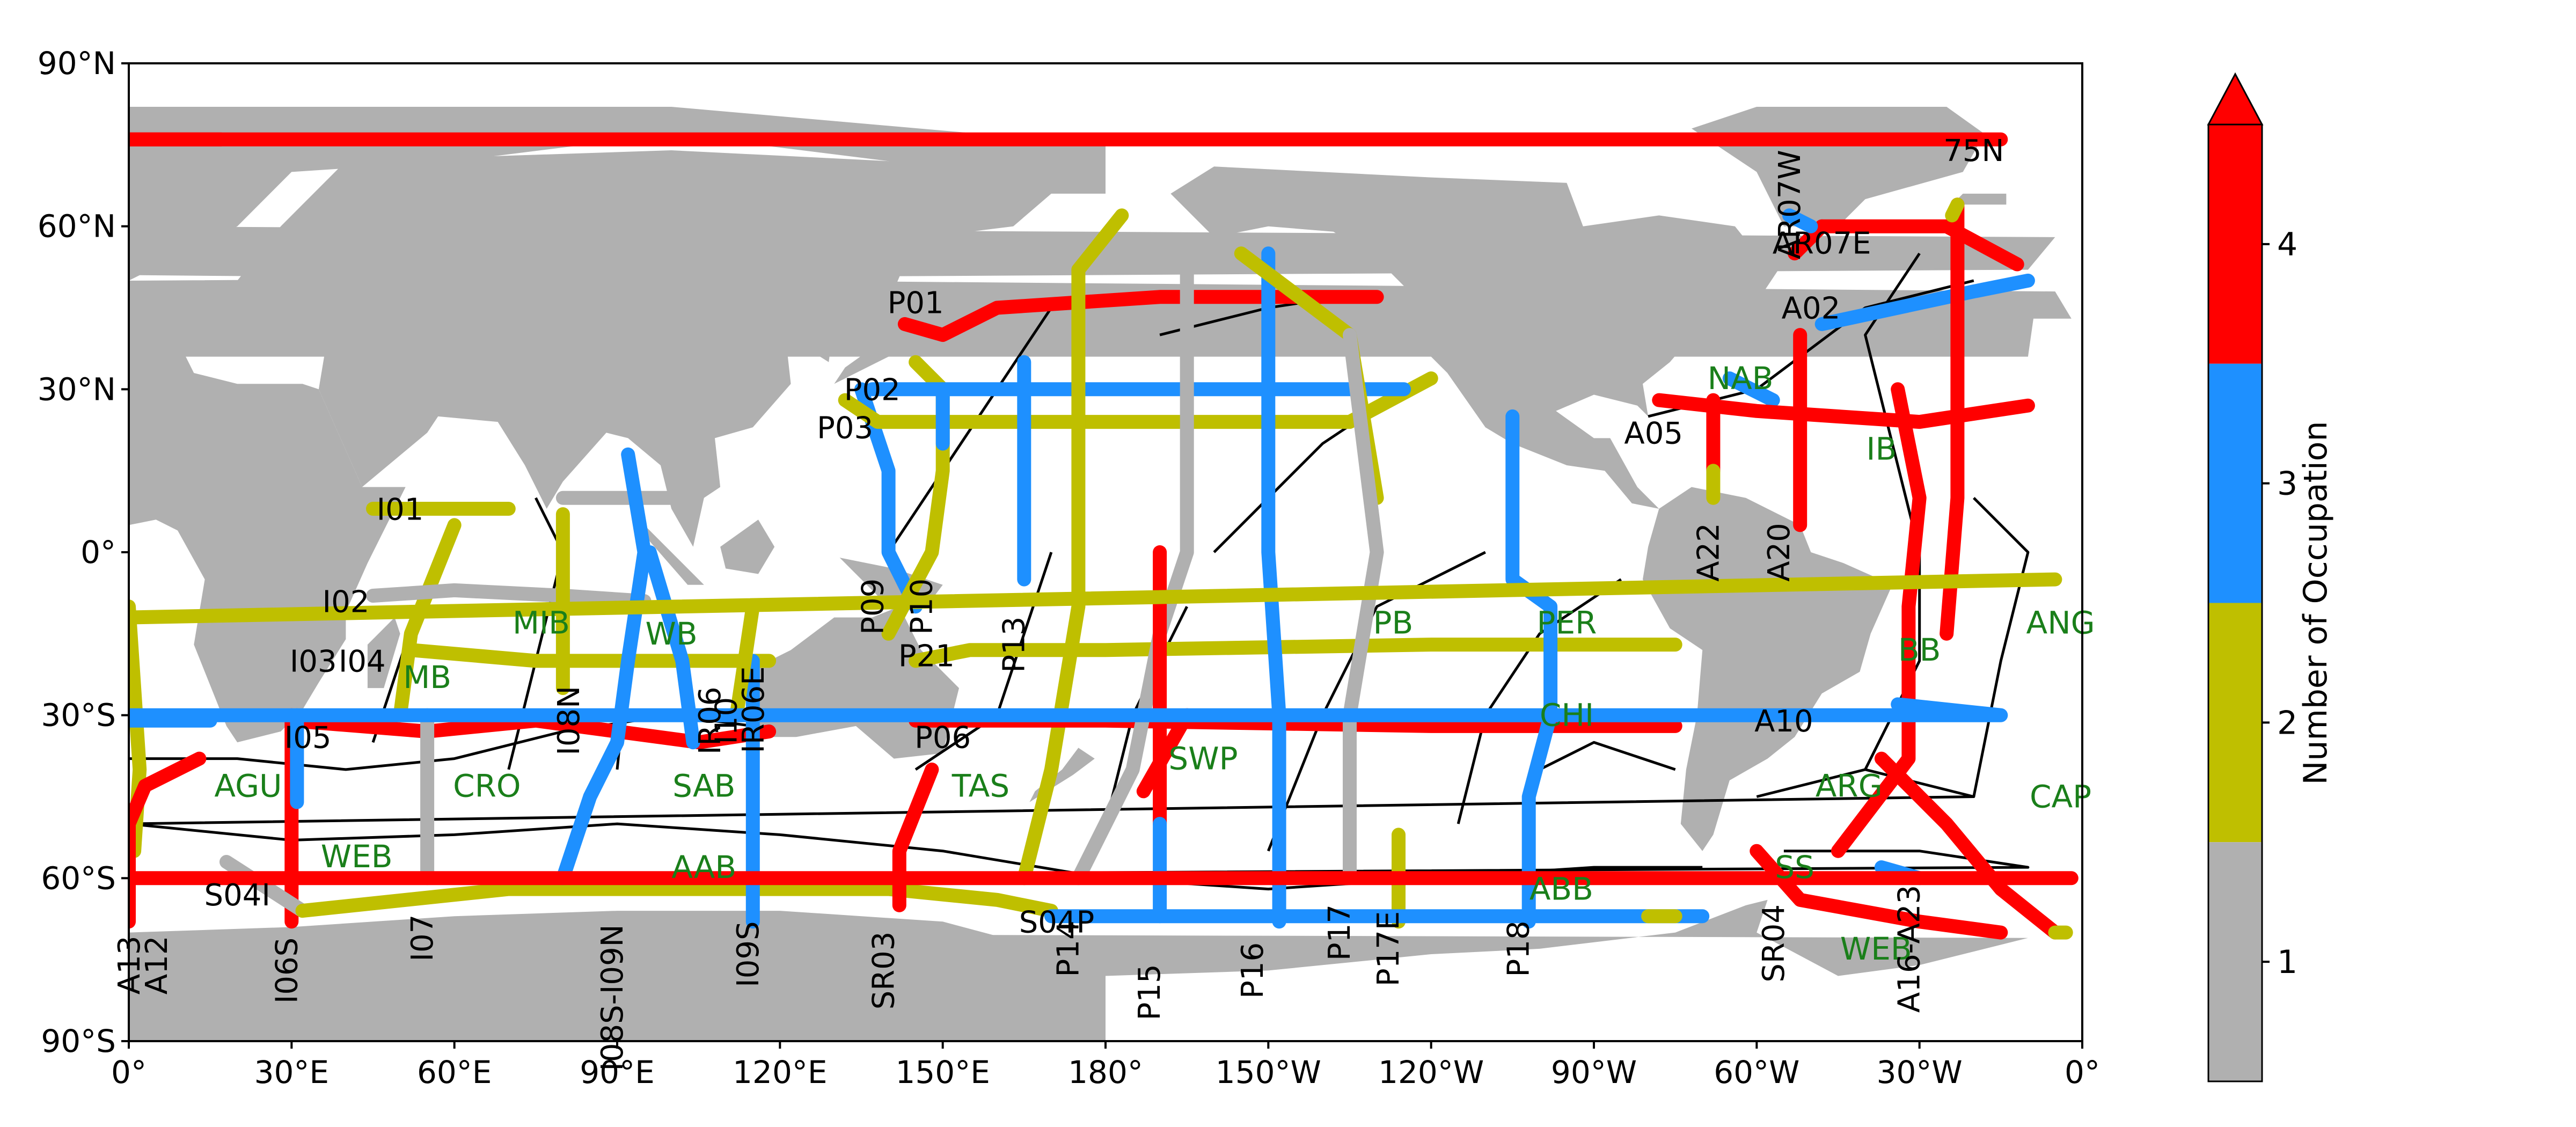  What do you see at coordinates (872, 390) in the screenshot?
I see `section-label: P02` at bounding box center [872, 390].